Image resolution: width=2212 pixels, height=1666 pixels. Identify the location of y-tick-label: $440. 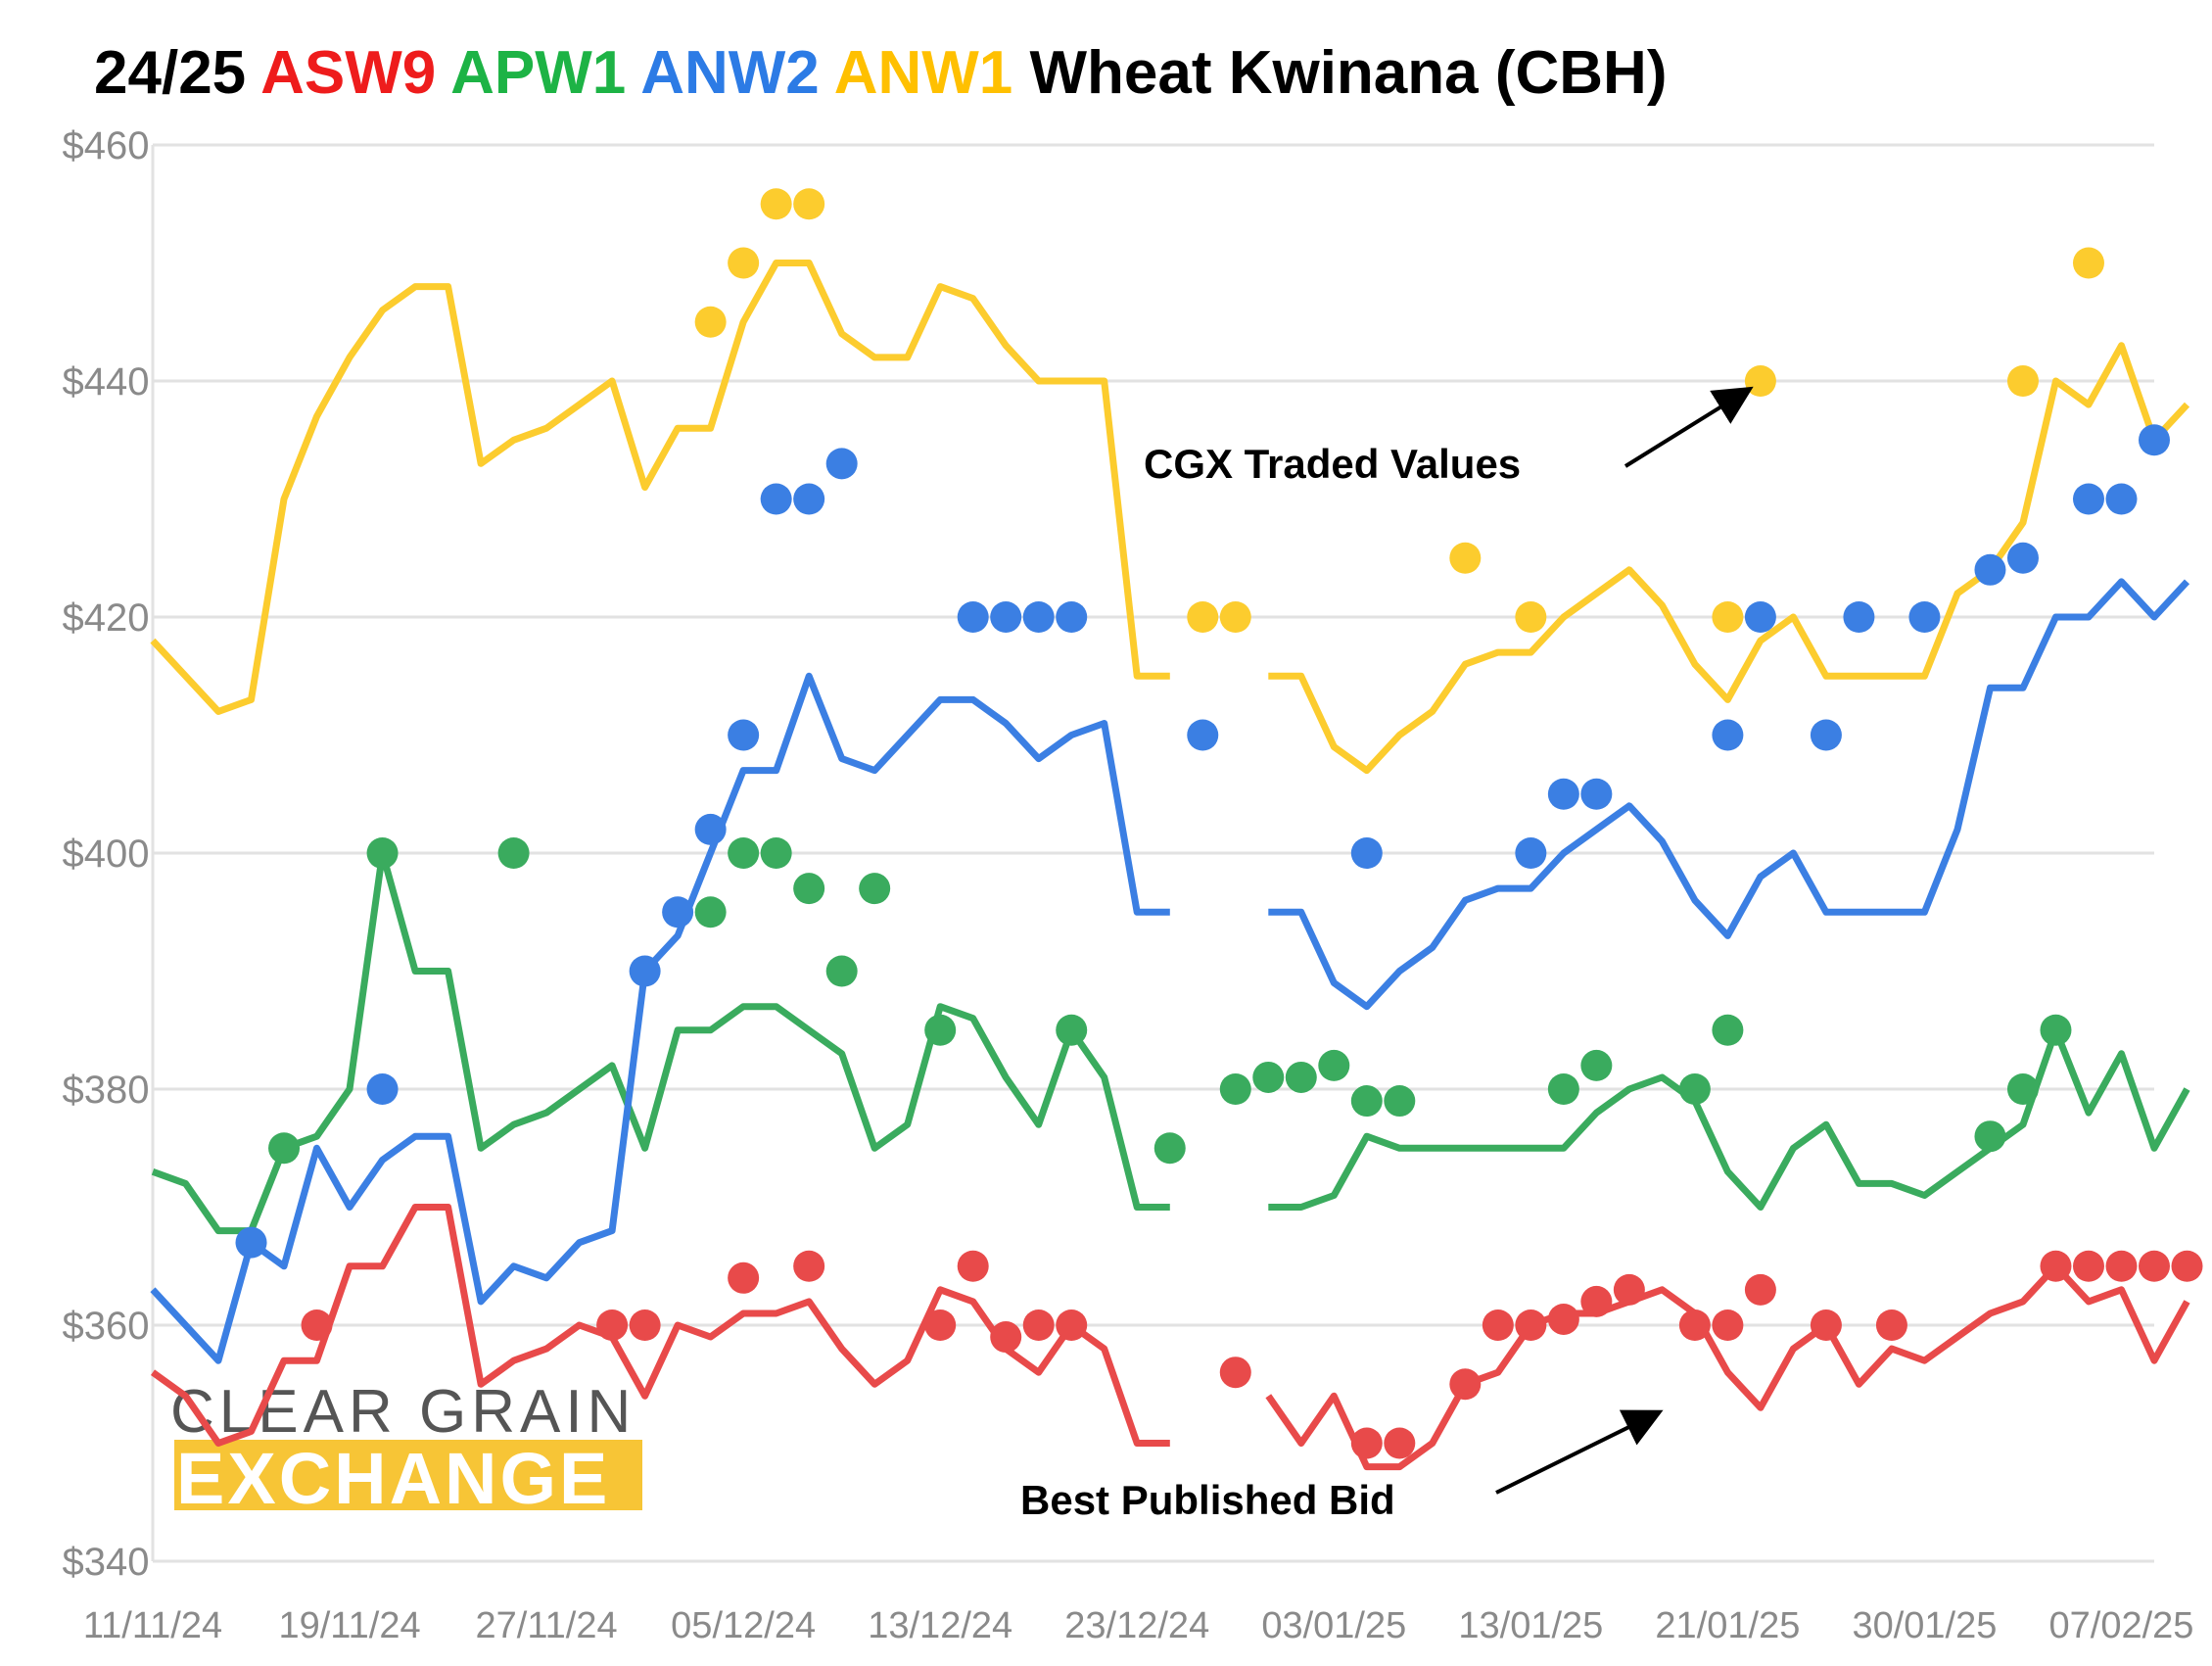
(106, 382).